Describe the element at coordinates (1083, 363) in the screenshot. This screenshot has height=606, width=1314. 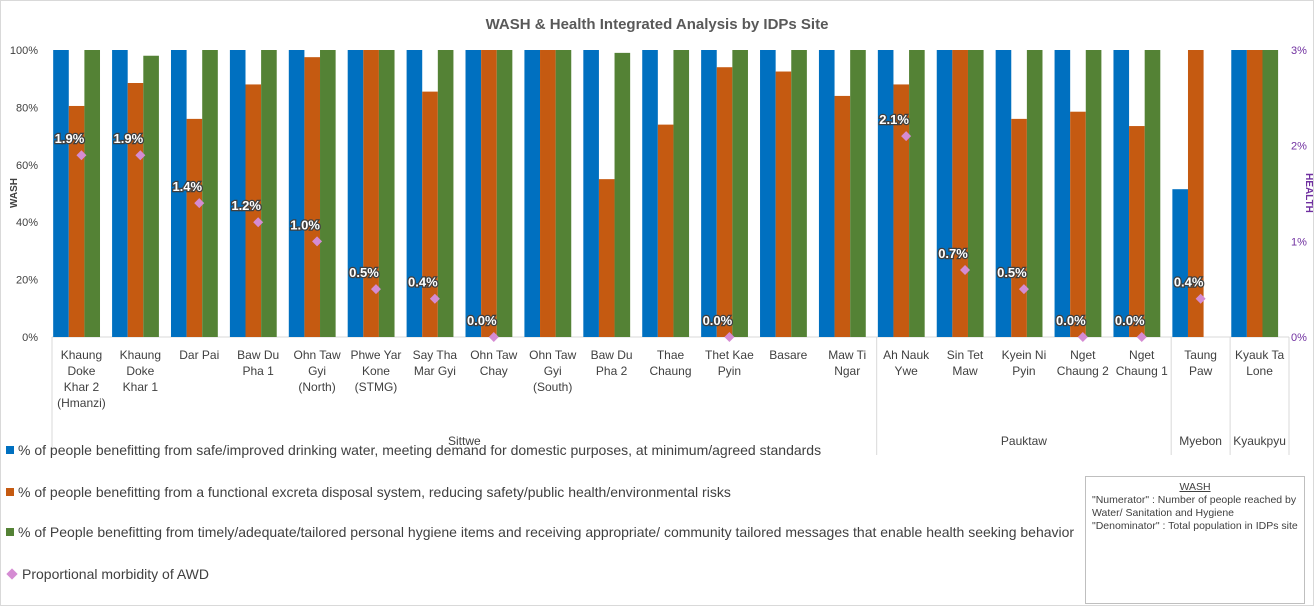
I see `x-tick-label: Nget Chaung 2` at that location.